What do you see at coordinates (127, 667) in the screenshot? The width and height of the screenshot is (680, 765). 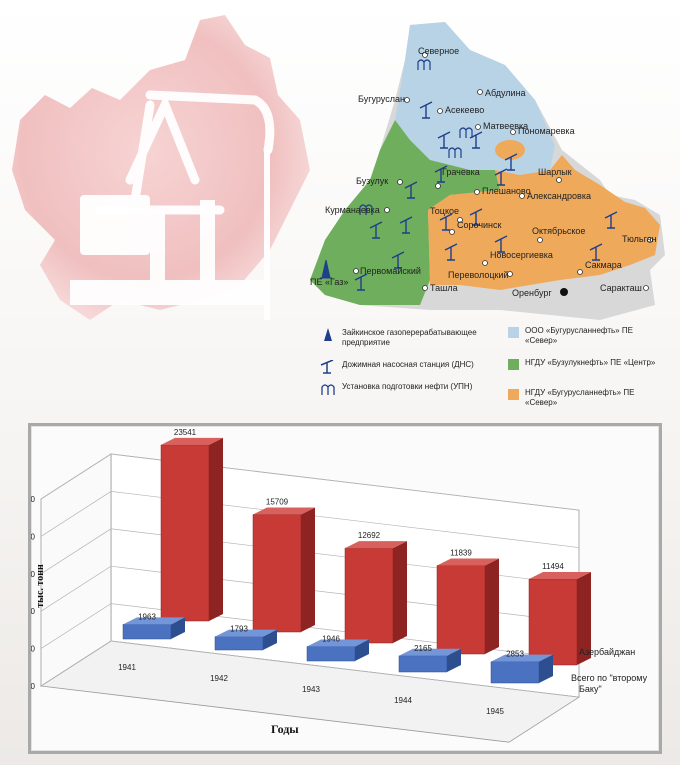 I see `x-tick-label: 1941` at bounding box center [127, 667].